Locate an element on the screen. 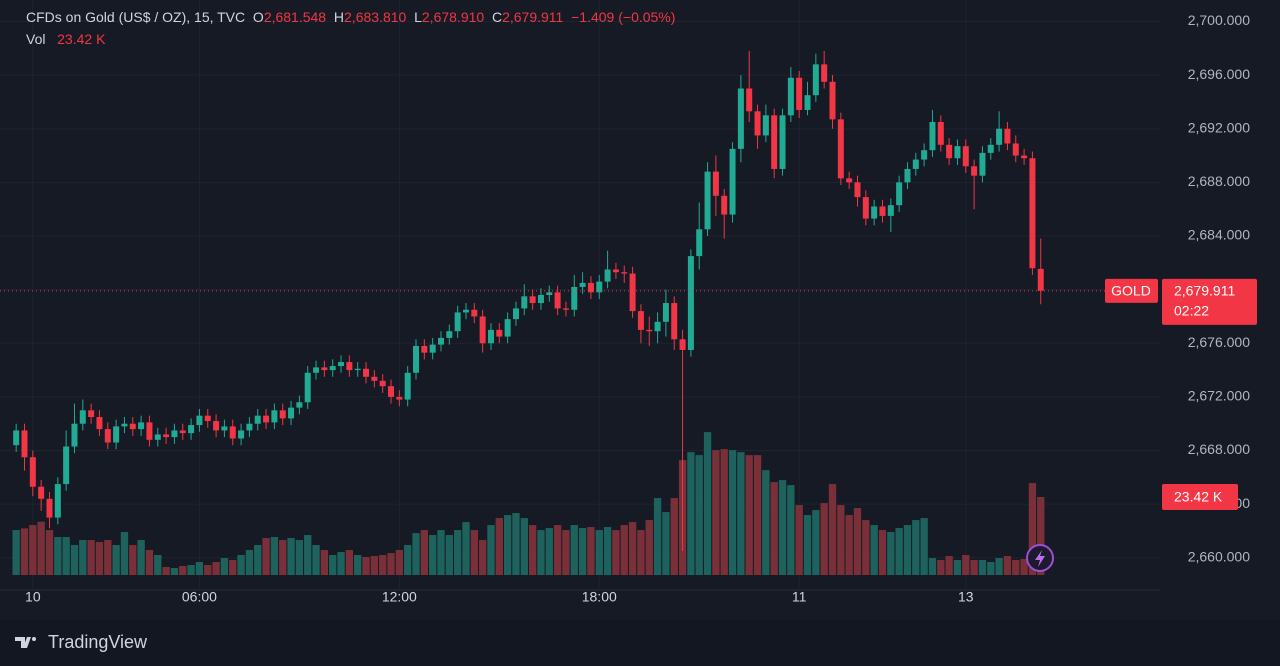 The height and width of the screenshot is (666, 1280). o-label: O is located at coordinates (258, 17).